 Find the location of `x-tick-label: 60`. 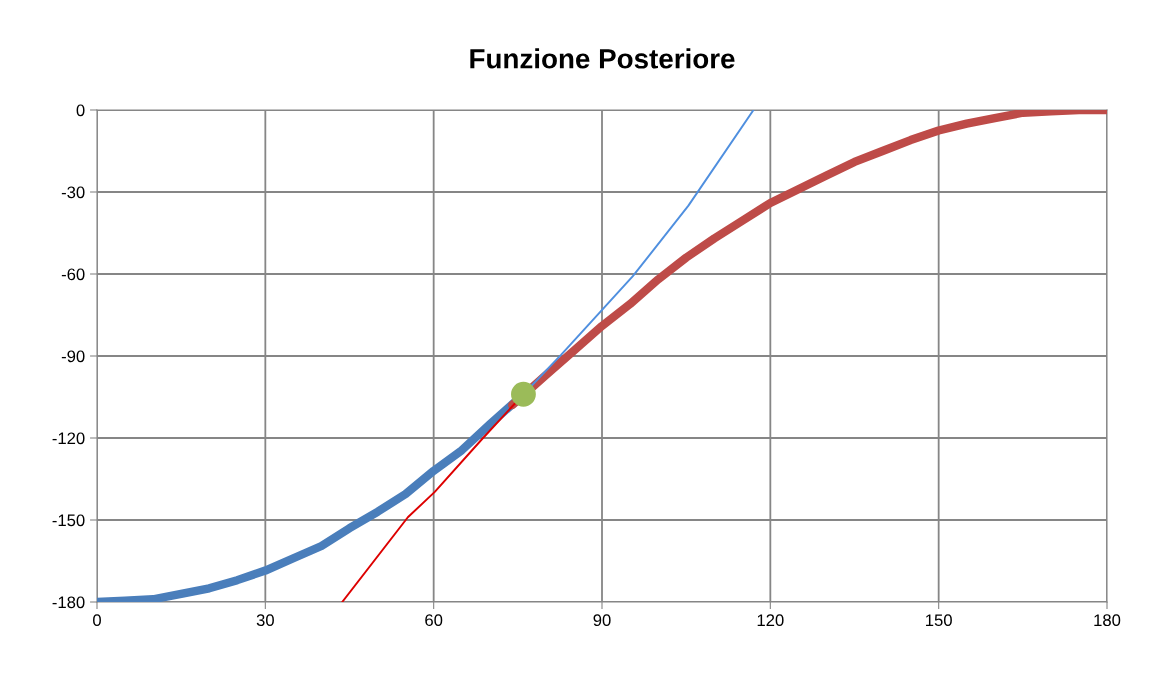

x-tick-label: 60 is located at coordinates (434, 620).